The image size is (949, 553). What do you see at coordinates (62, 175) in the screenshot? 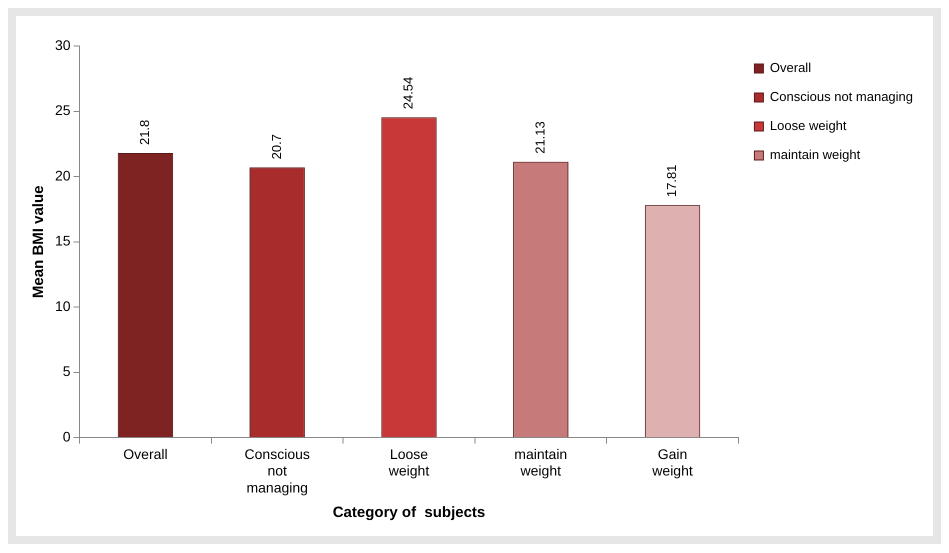
I see `y-tick-label: 20` at bounding box center [62, 175].